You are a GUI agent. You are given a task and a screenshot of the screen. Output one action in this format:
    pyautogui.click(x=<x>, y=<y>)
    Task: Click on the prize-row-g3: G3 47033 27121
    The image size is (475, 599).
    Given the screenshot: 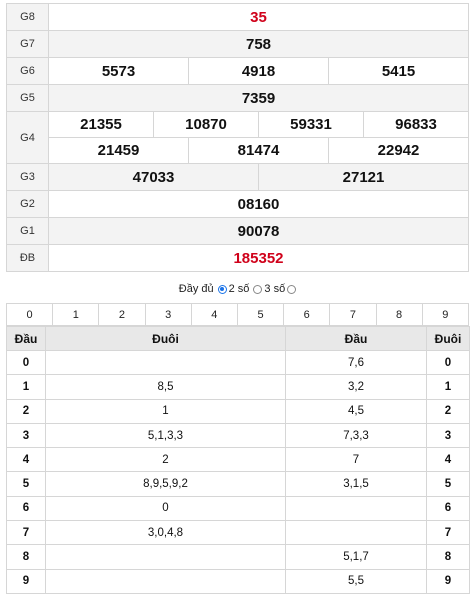 What is the action you would take?
    pyautogui.click(x=237, y=177)
    